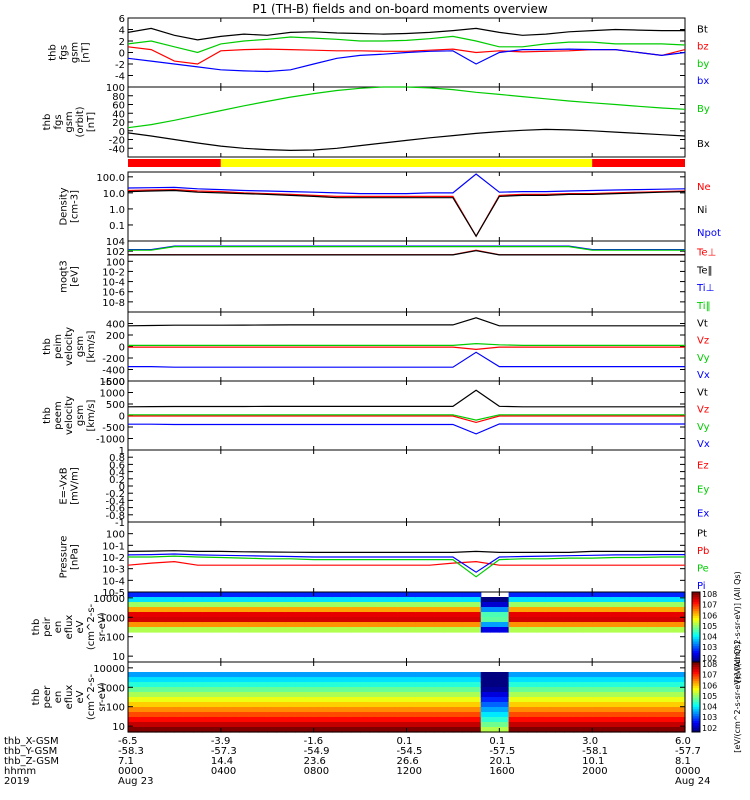 The width and height of the screenshot is (750, 800). Describe the element at coordinates (112, 618) in the screenshot. I see `y-tick-label: 1000` at that location.